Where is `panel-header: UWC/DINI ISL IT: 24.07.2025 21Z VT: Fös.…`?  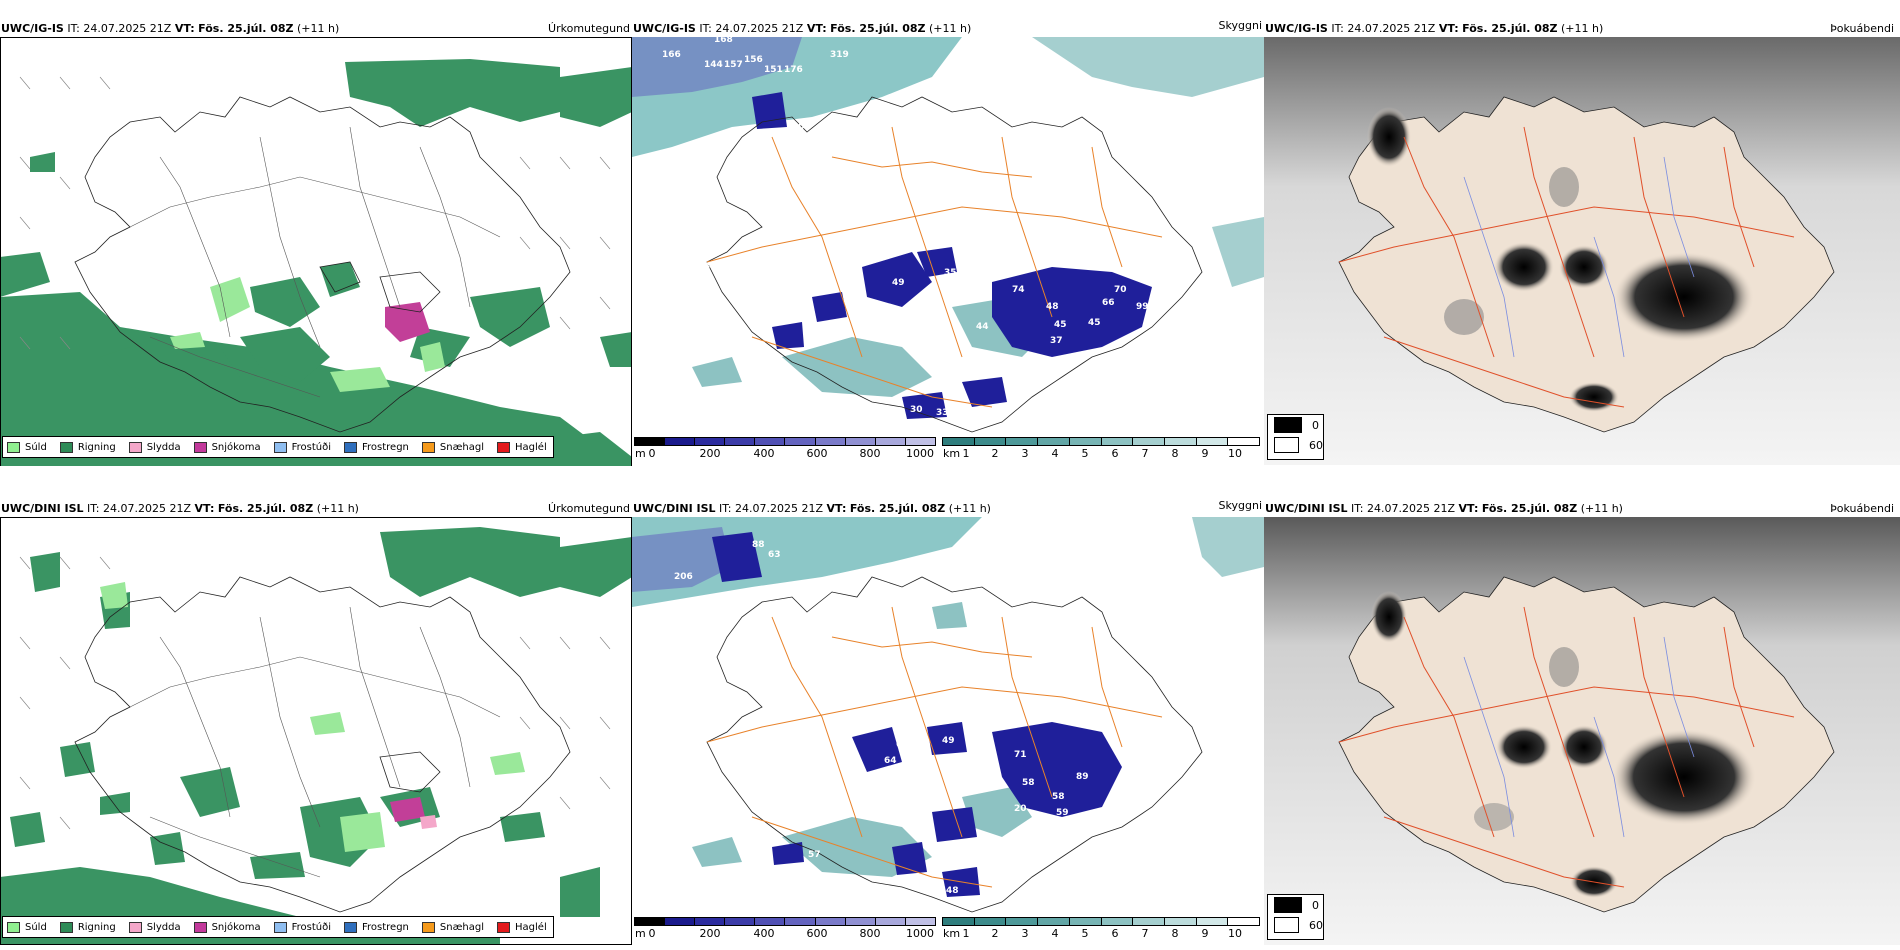 panel-header: UWC/DINI ISL IT: 24.07.2025 21Z VT: Fös.… is located at coordinates (1443, 508).